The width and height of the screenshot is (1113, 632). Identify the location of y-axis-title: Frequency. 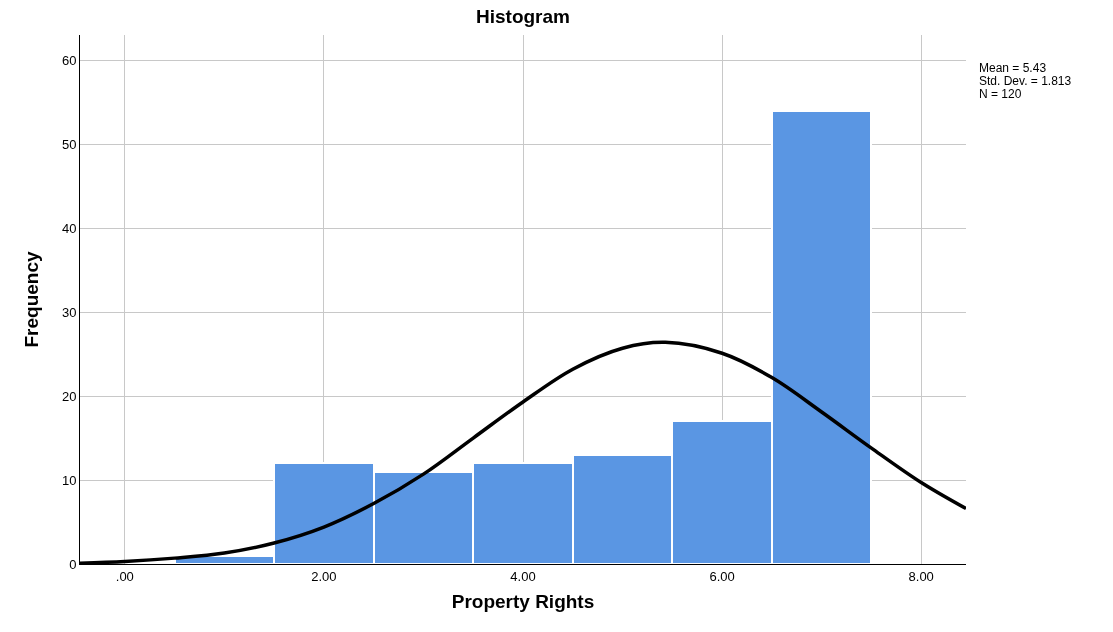
(31, 299).